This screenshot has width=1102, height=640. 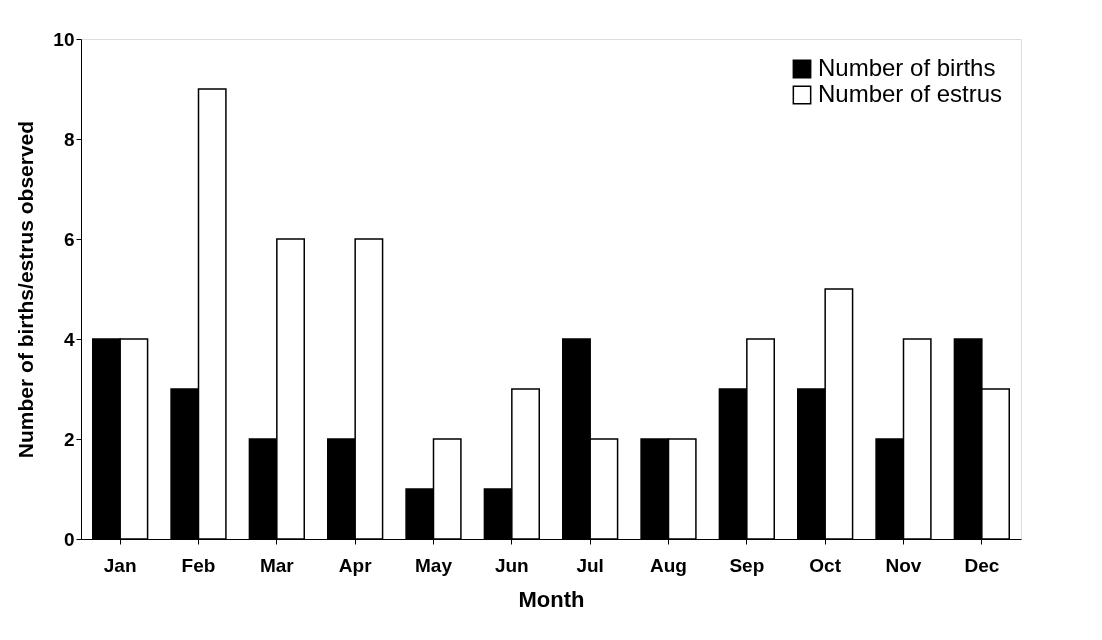 I want to click on x-tick-label: Oct, so click(x=825, y=565).